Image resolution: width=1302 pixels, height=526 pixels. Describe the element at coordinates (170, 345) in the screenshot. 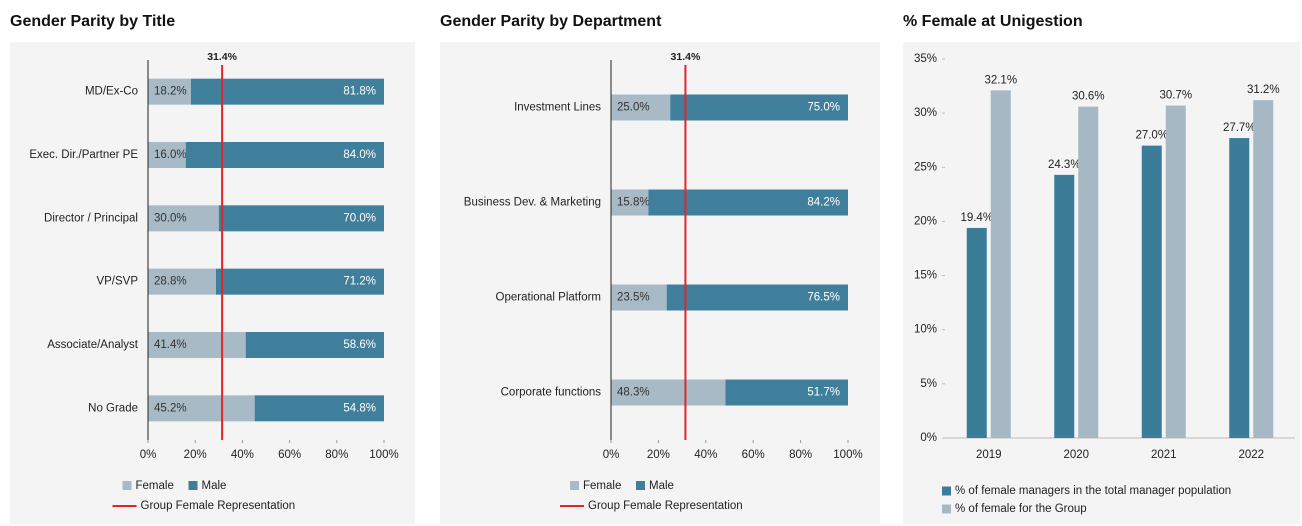

I see `value-label: 41.4%` at that location.